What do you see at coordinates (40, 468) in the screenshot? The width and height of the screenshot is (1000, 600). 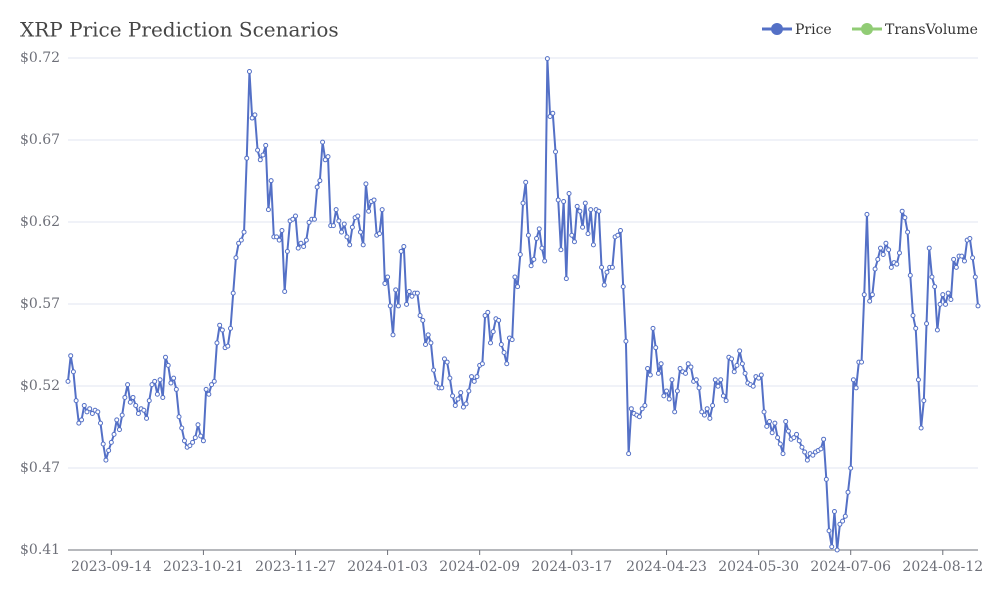 I see `y-tick-label: $0.47` at bounding box center [40, 468].